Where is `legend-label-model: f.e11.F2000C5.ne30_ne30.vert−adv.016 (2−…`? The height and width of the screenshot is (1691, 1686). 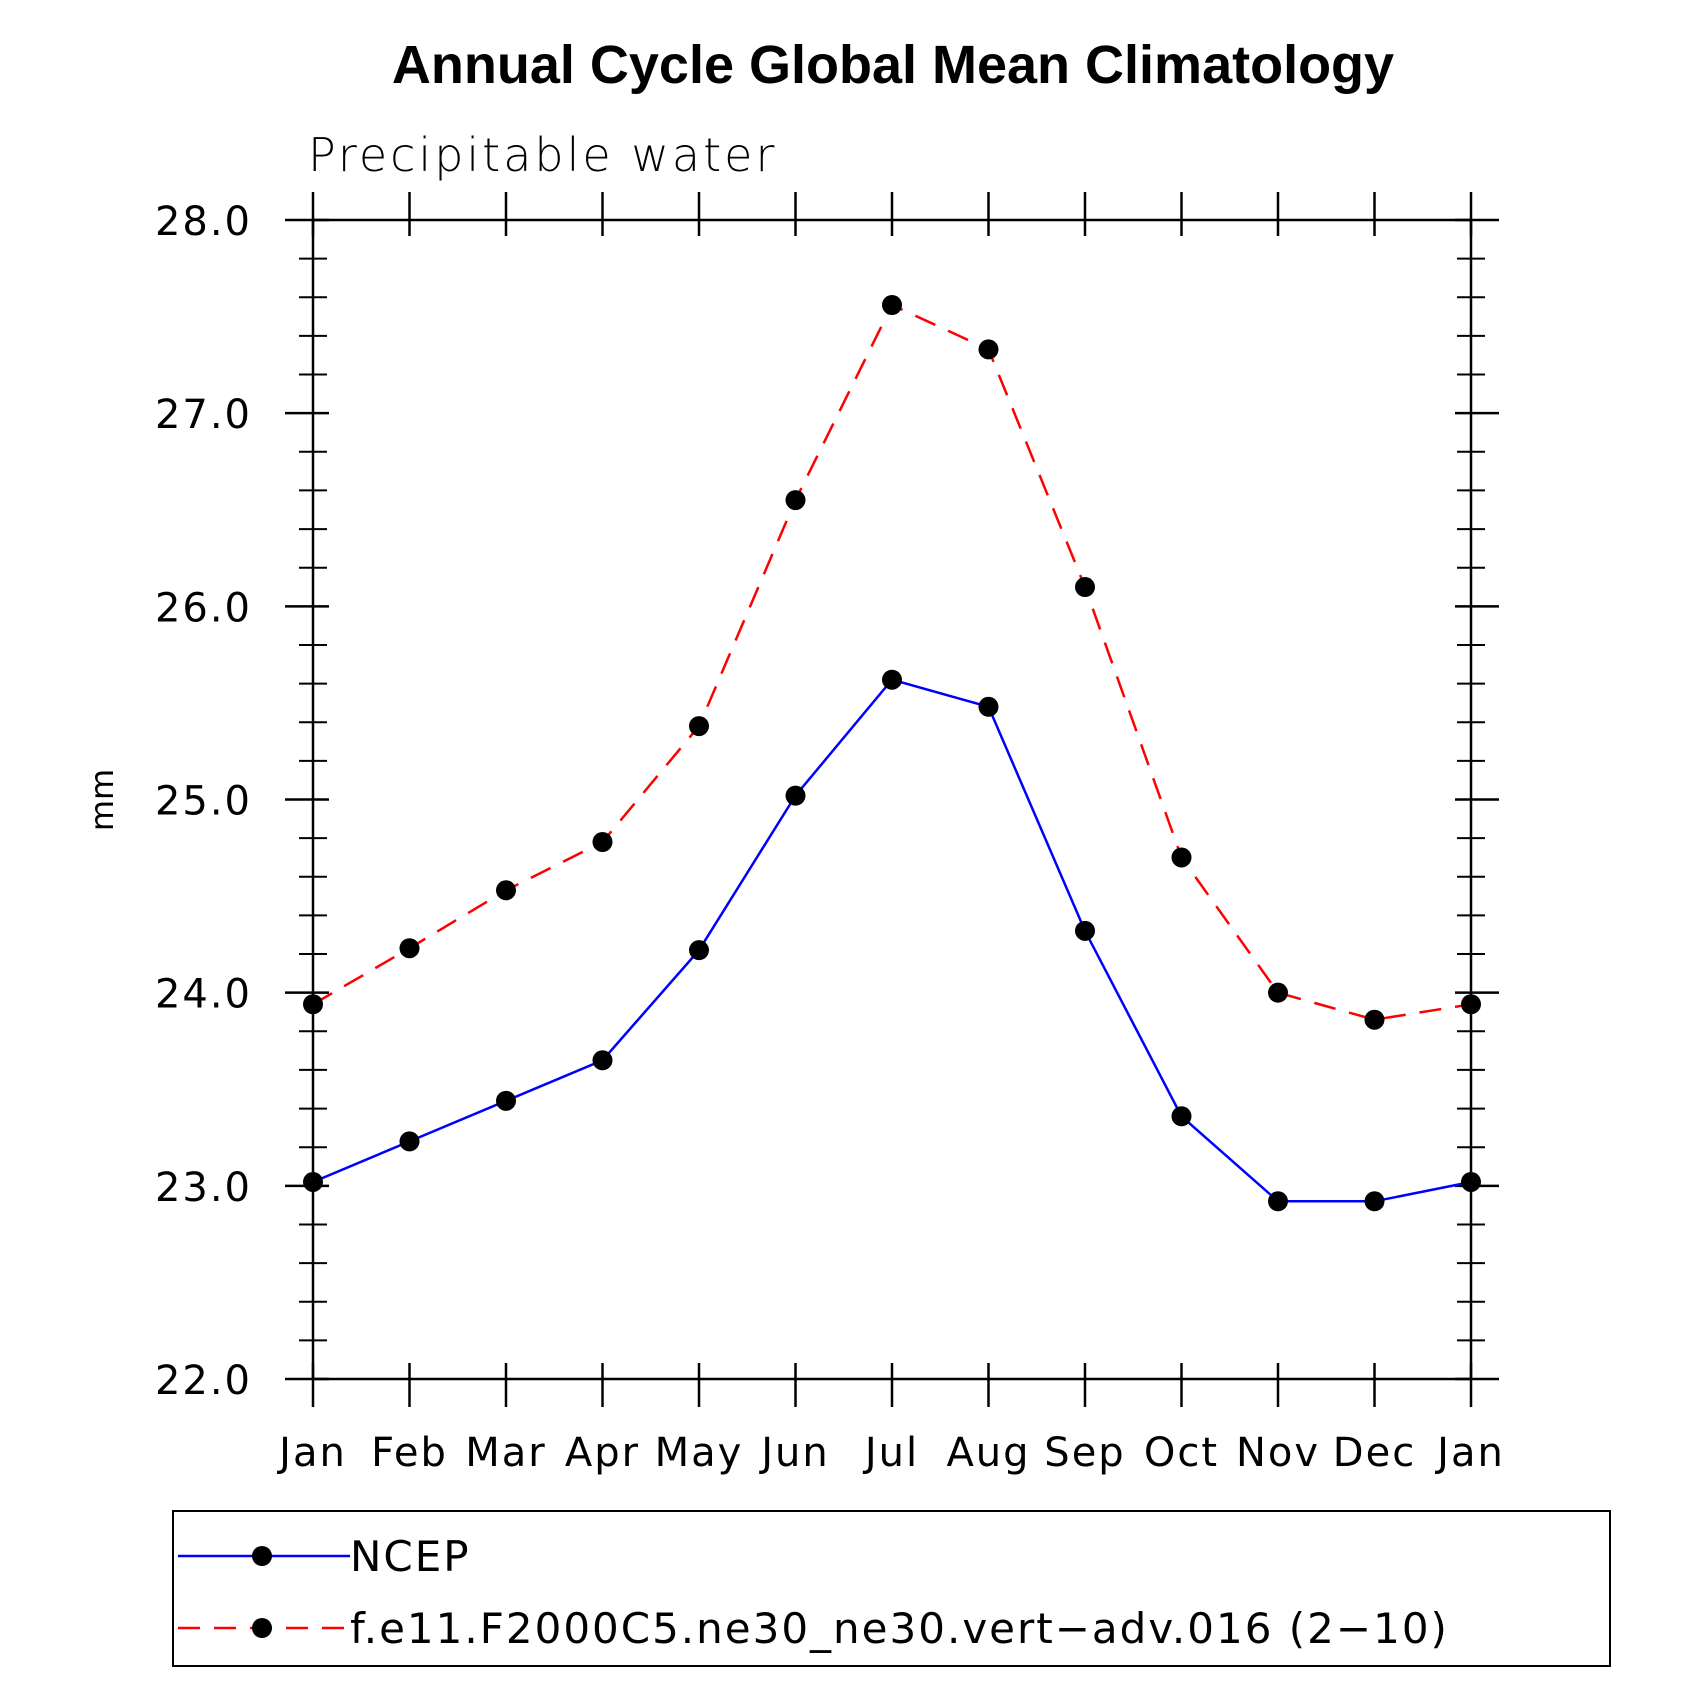 legend-label-model: f.e11.F2000C5.ne30_ne30.vert−adv.016 (2−… is located at coordinates (899, 1628).